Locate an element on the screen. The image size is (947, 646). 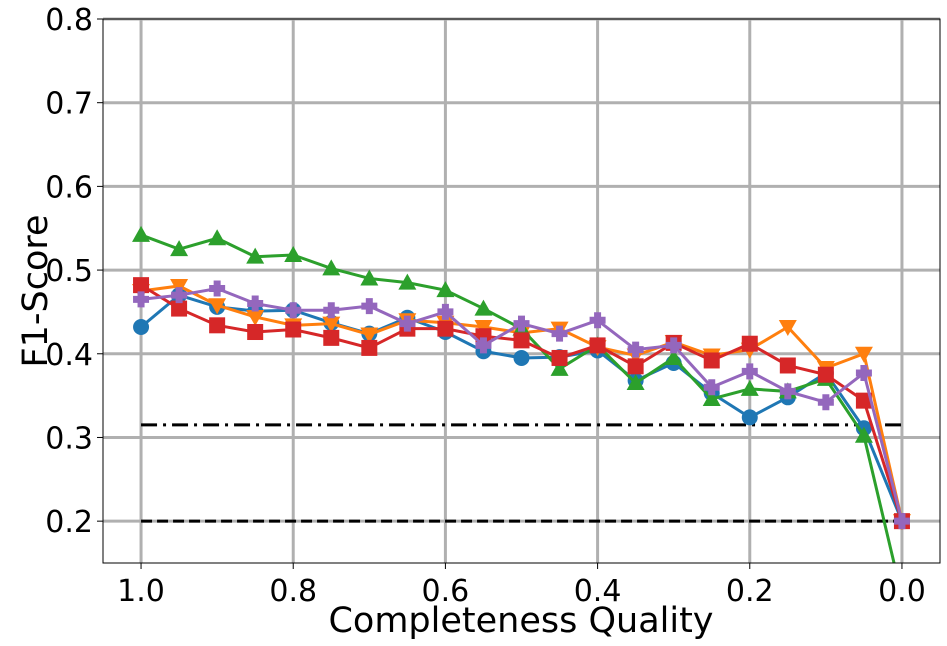
x-tick-label: 0.0 is located at coordinates (902, 591).